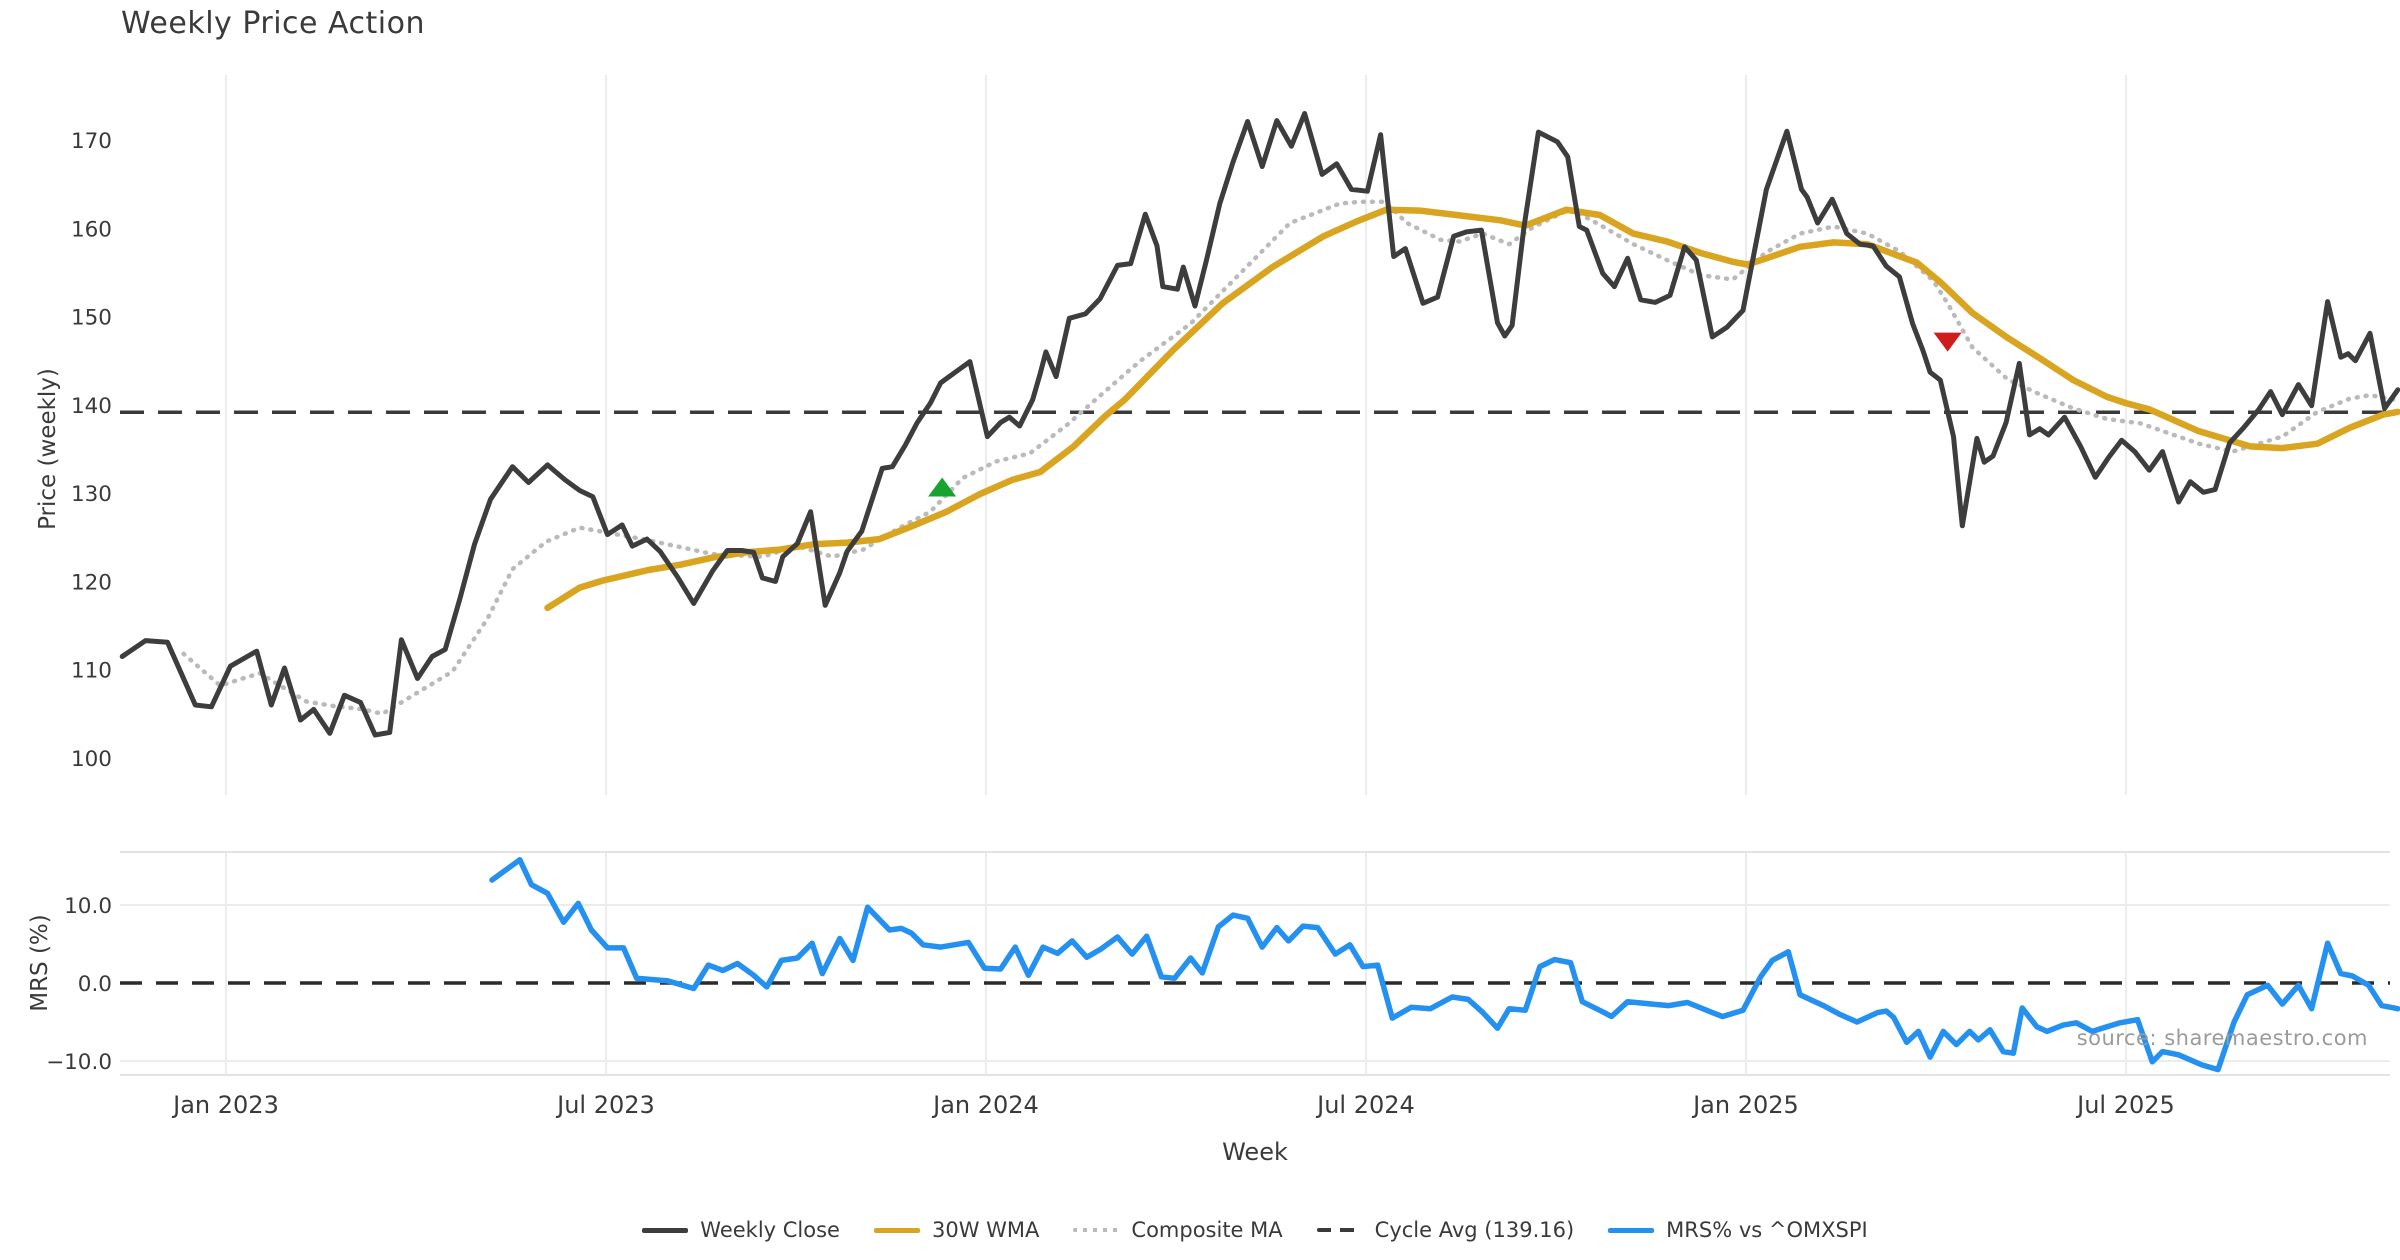  I want to click on legend-item-3: Cycle Avg (139.16), so click(1445, 1230).